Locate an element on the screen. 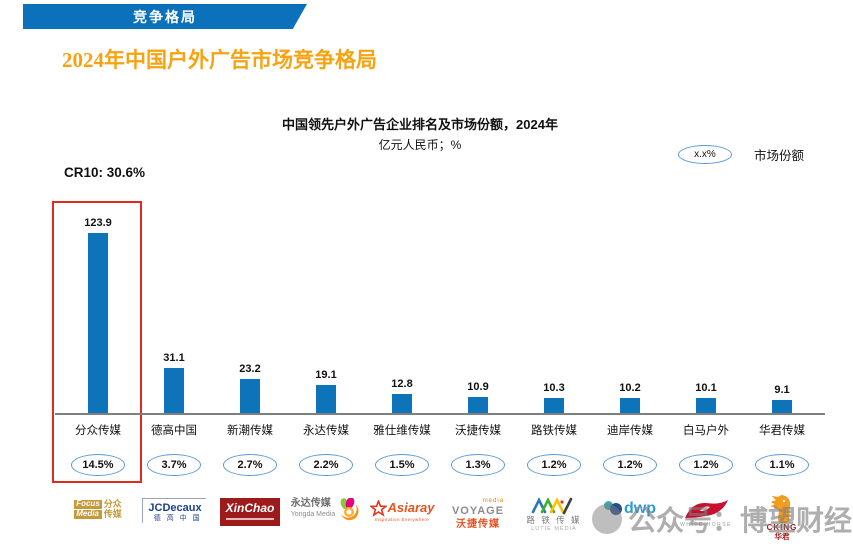  bar-value-label: 10.3 is located at coordinates (554, 388).